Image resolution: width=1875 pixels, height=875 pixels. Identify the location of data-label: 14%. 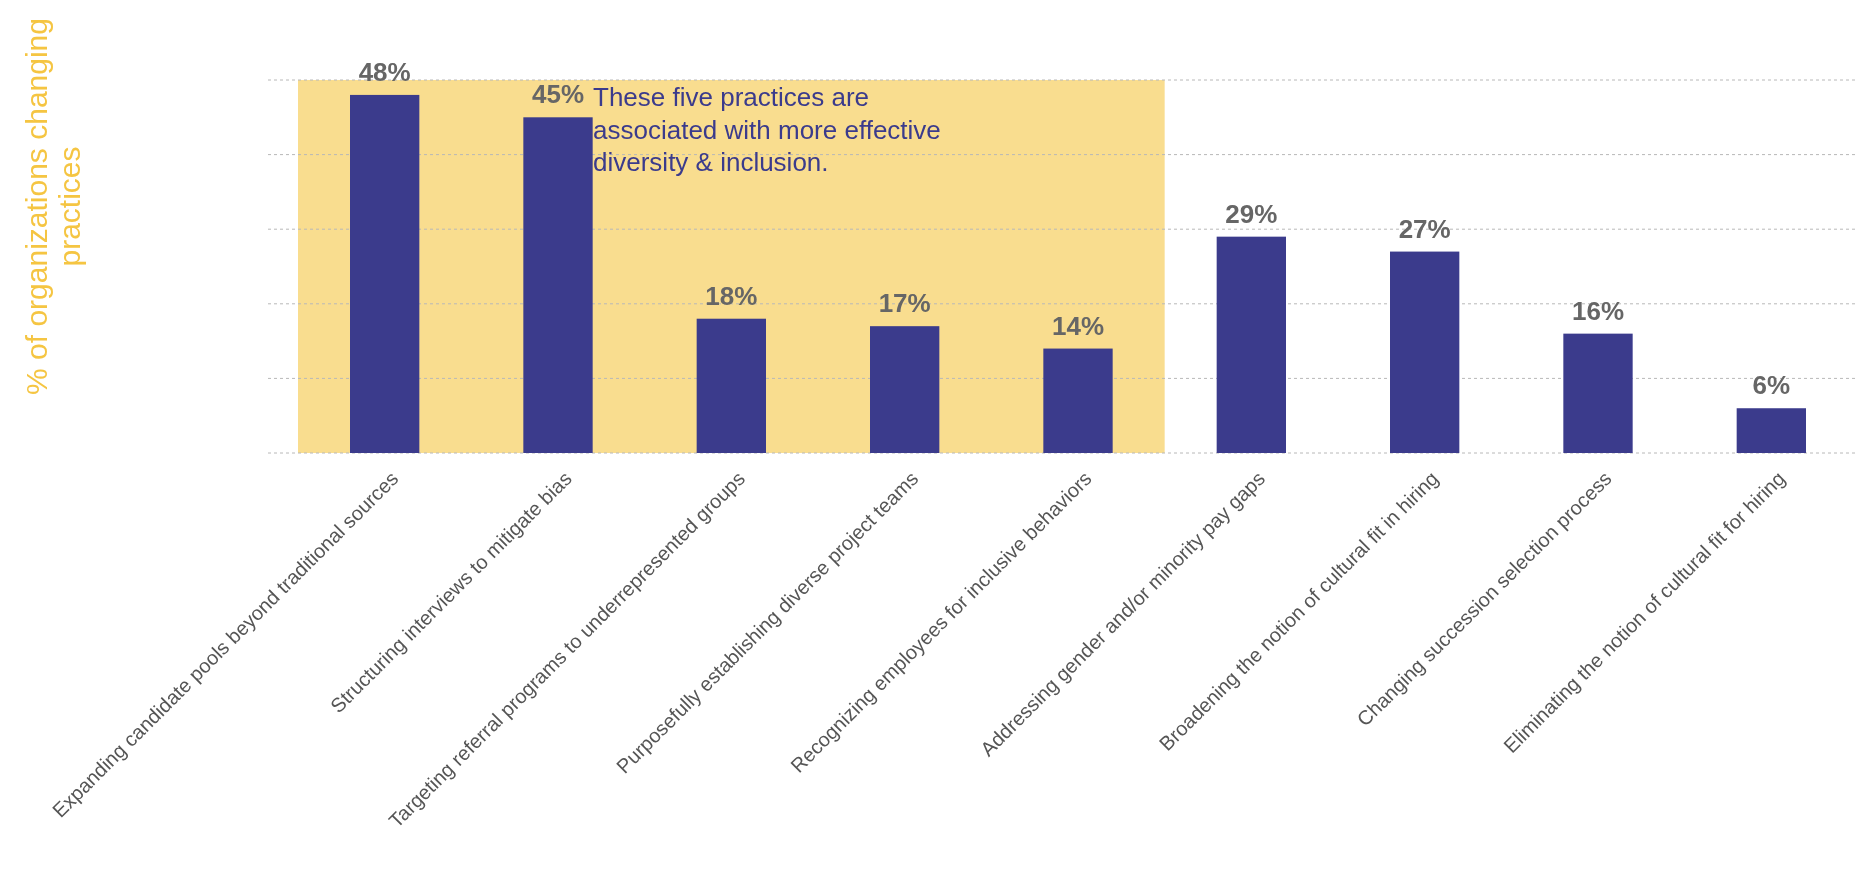
(1078, 325).